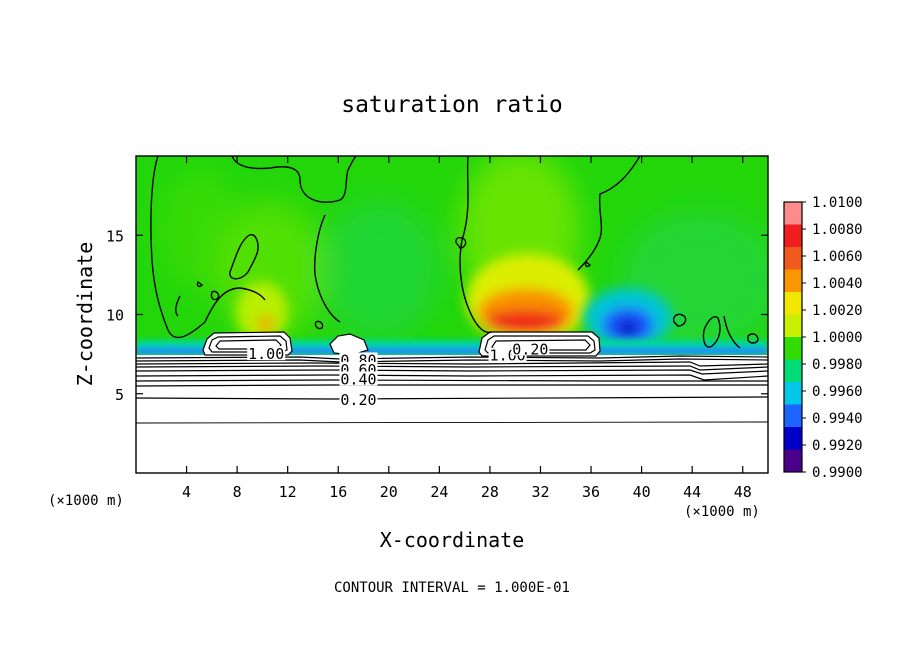 This screenshot has height=654, width=904. What do you see at coordinates (837, 203) in the screenshot?
I see `colorbar-label: 1.0100` at bounding box center [837, 203].